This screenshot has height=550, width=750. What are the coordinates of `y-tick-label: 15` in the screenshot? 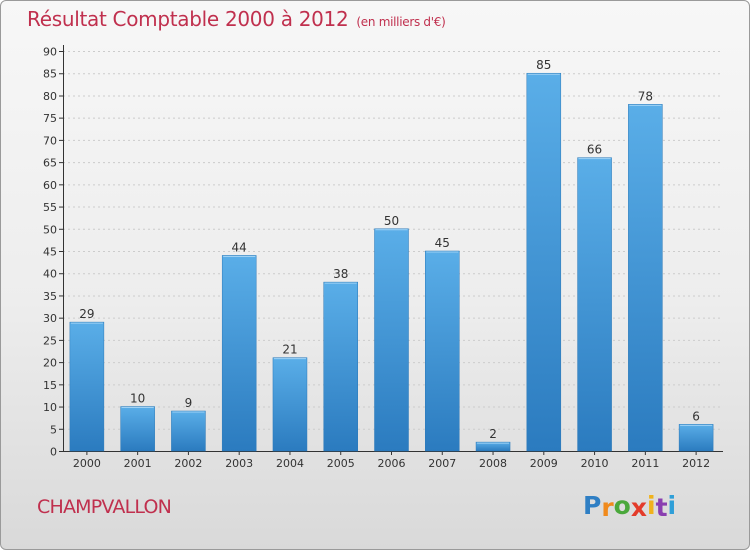 It's located at (50, 385).